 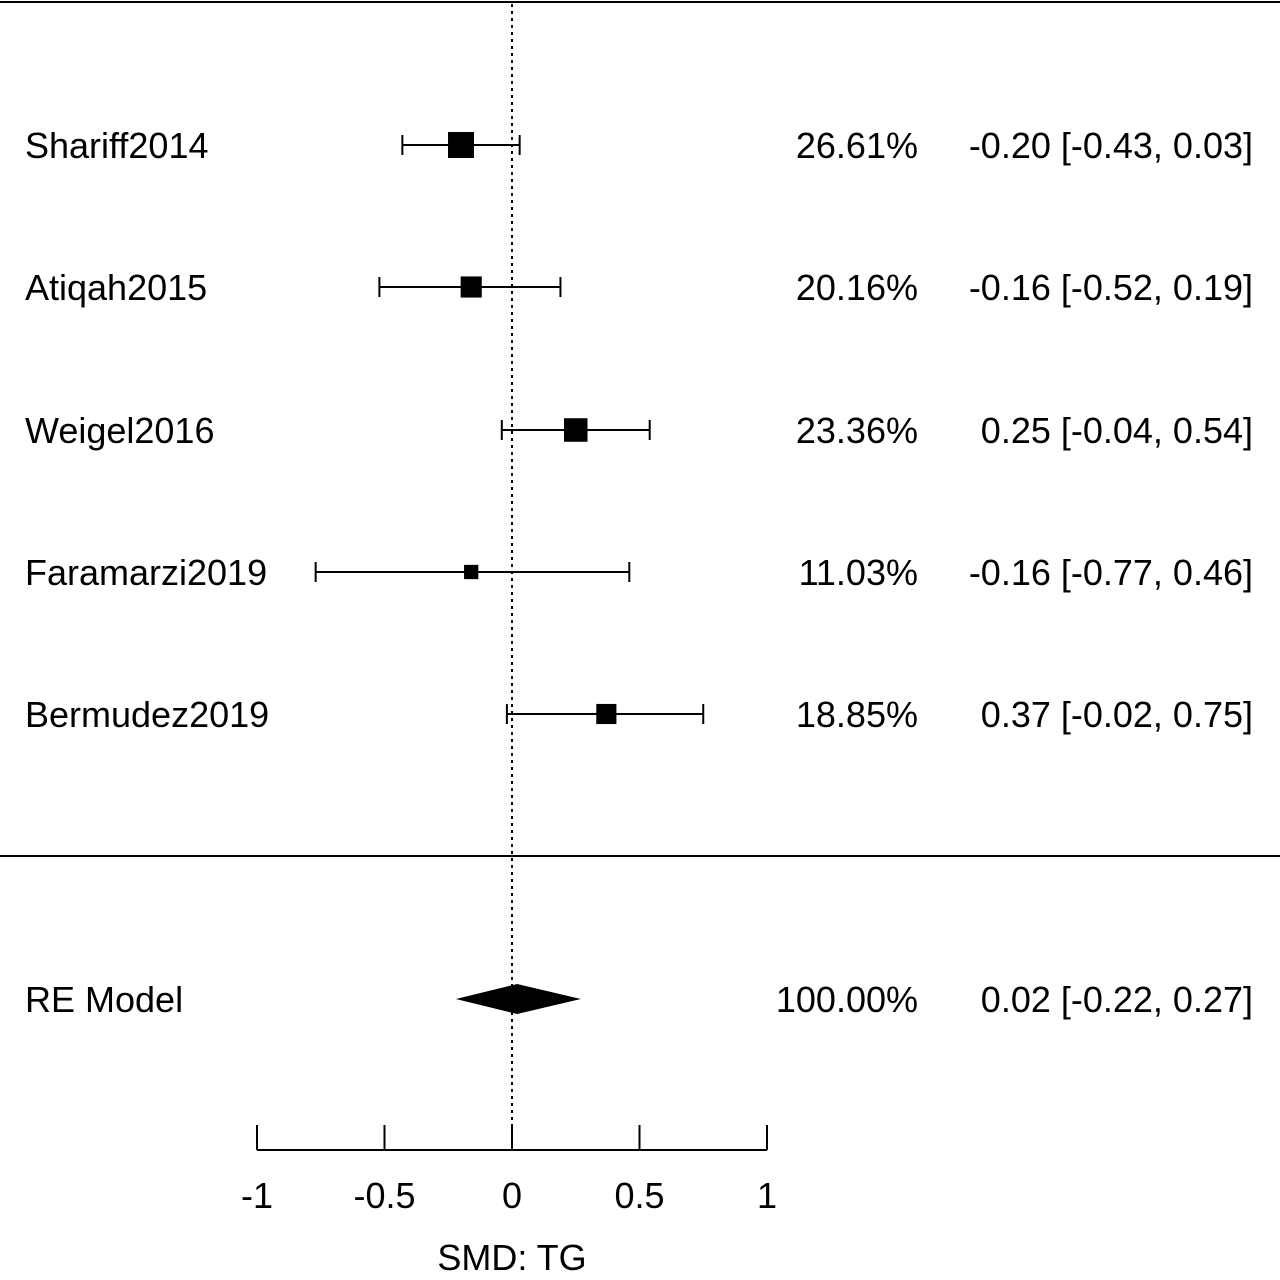 What do you see at coordinates (116, 287) in the screenshot?
I see `study-label: Atiqah2015` at bounding box center [116, 287].